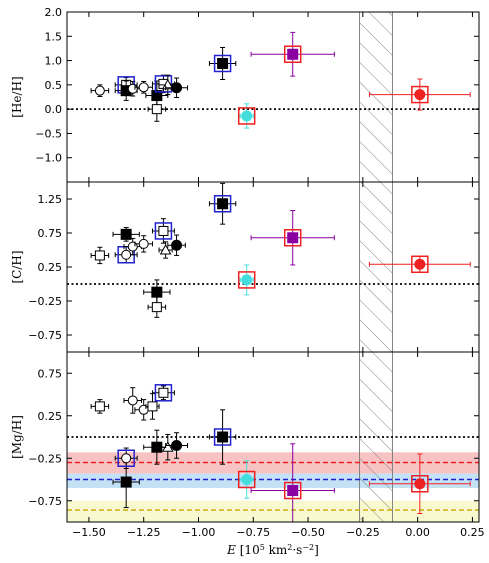  I want to click on y-tick-label: −0.5, so click(48, 133).